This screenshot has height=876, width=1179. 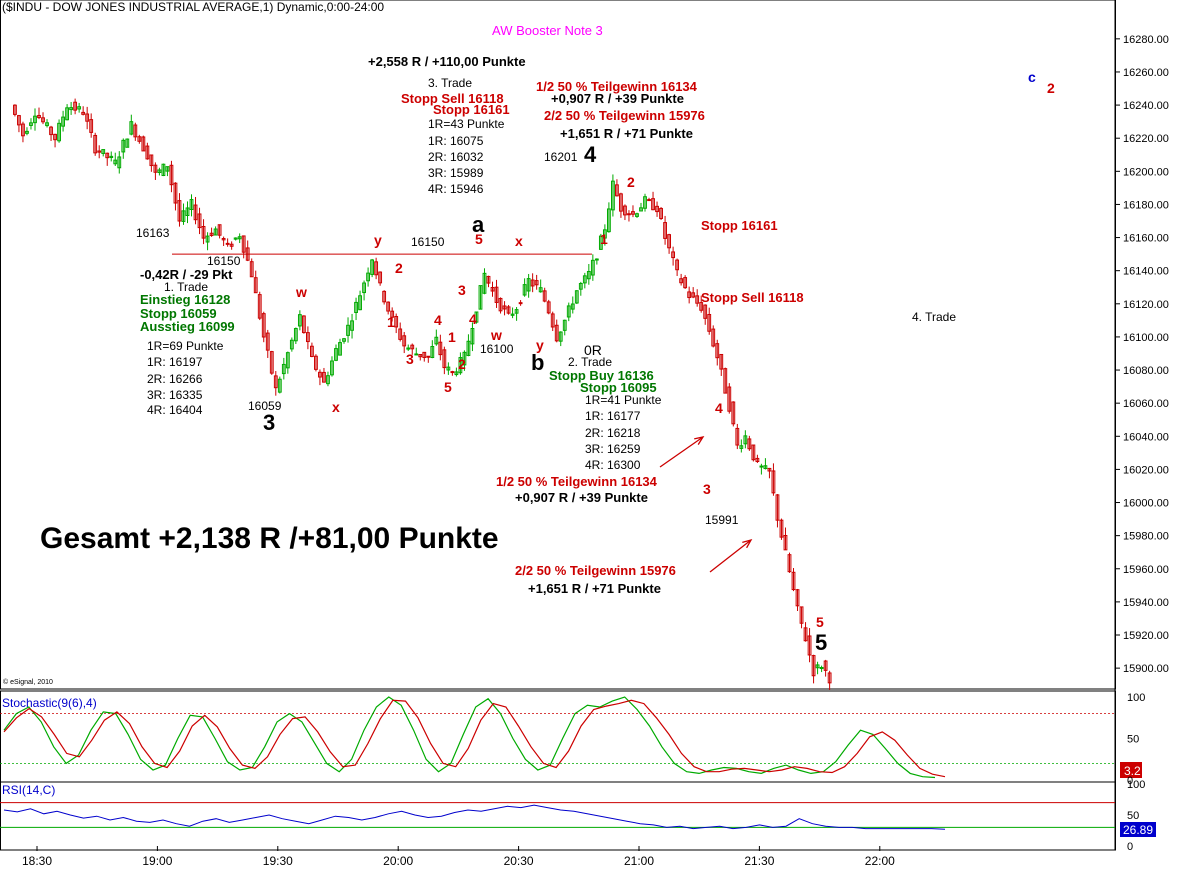 What do you see at coordinates (497, 349) in the screenshot?
I see `chart-annotation: 16100` at bounding box center [497, 349].